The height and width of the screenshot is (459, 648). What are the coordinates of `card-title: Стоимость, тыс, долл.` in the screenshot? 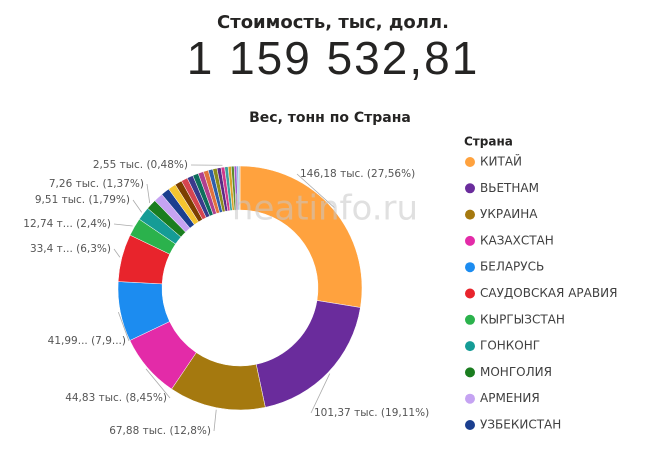 It's located at (333, 22).